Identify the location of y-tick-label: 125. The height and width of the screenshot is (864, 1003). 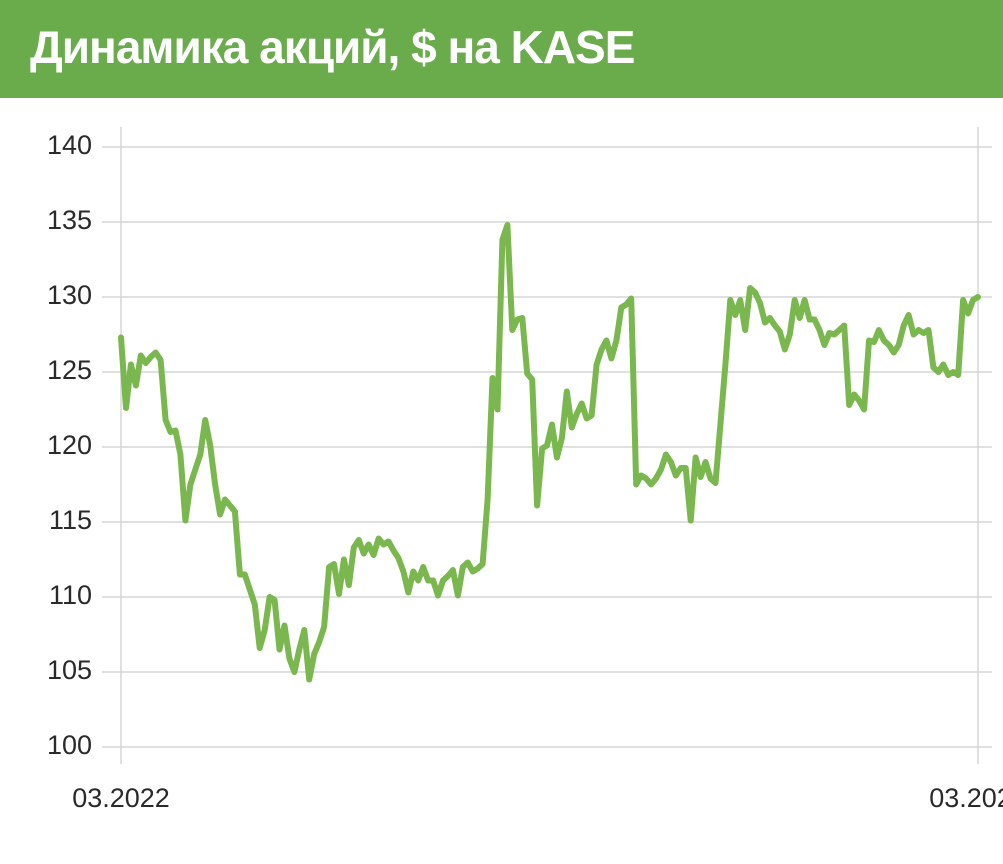
(69, 370).